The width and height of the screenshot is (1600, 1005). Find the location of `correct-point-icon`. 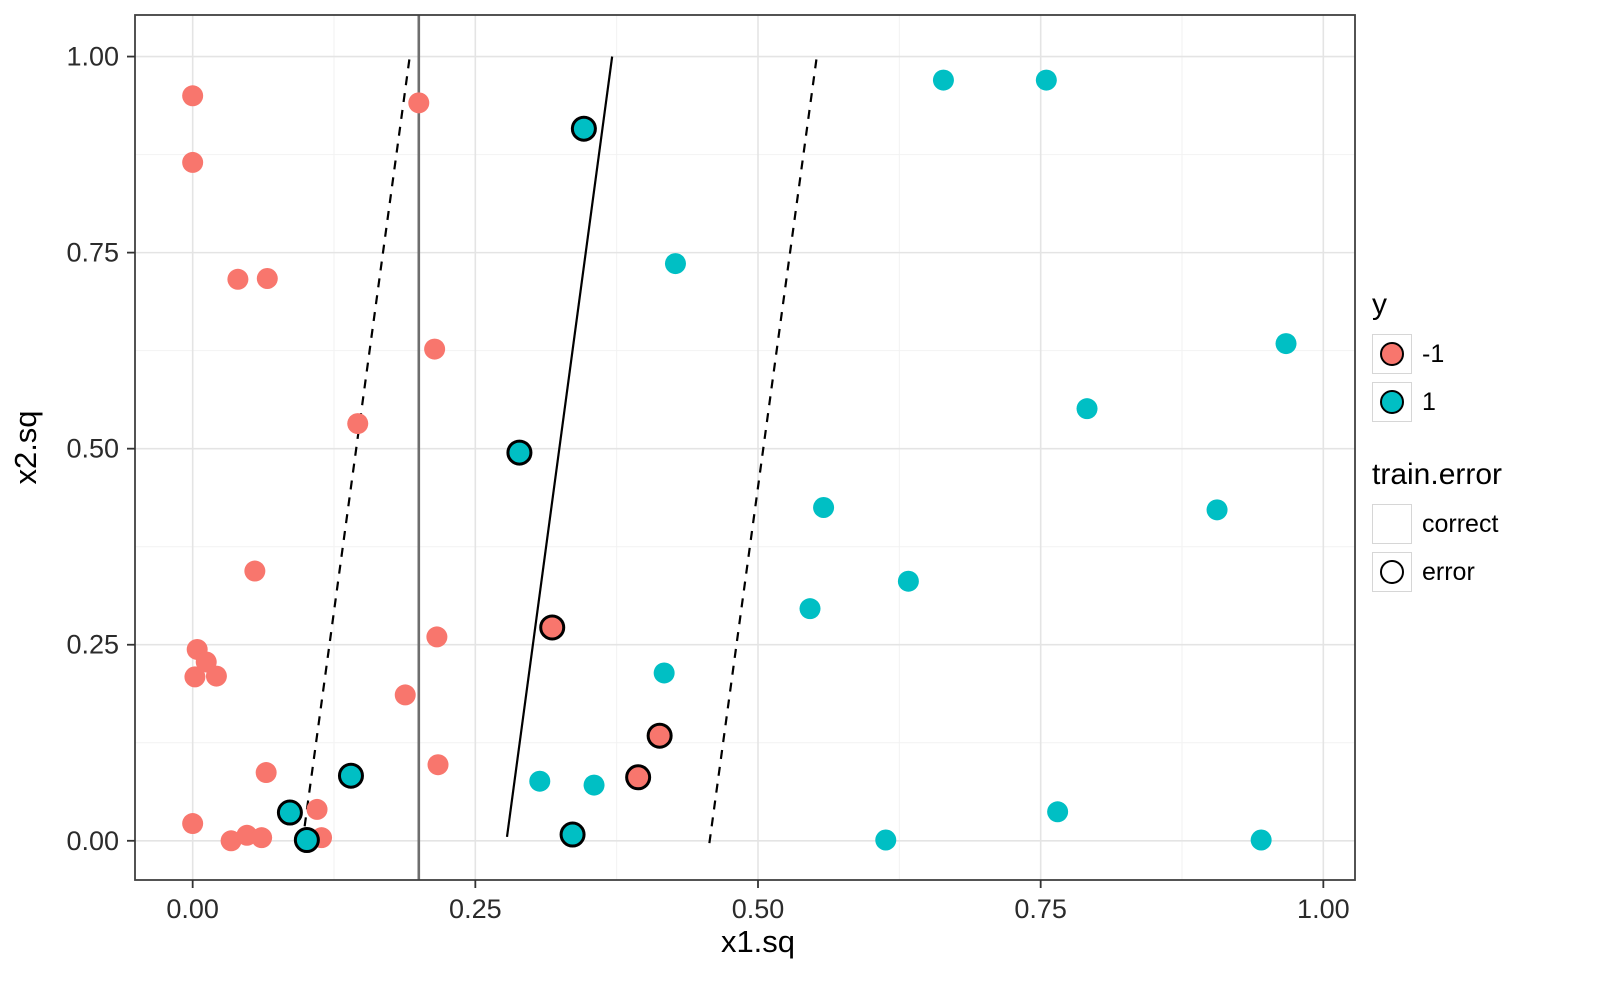

correct-point-icon is located at coordinates (1392, 524).